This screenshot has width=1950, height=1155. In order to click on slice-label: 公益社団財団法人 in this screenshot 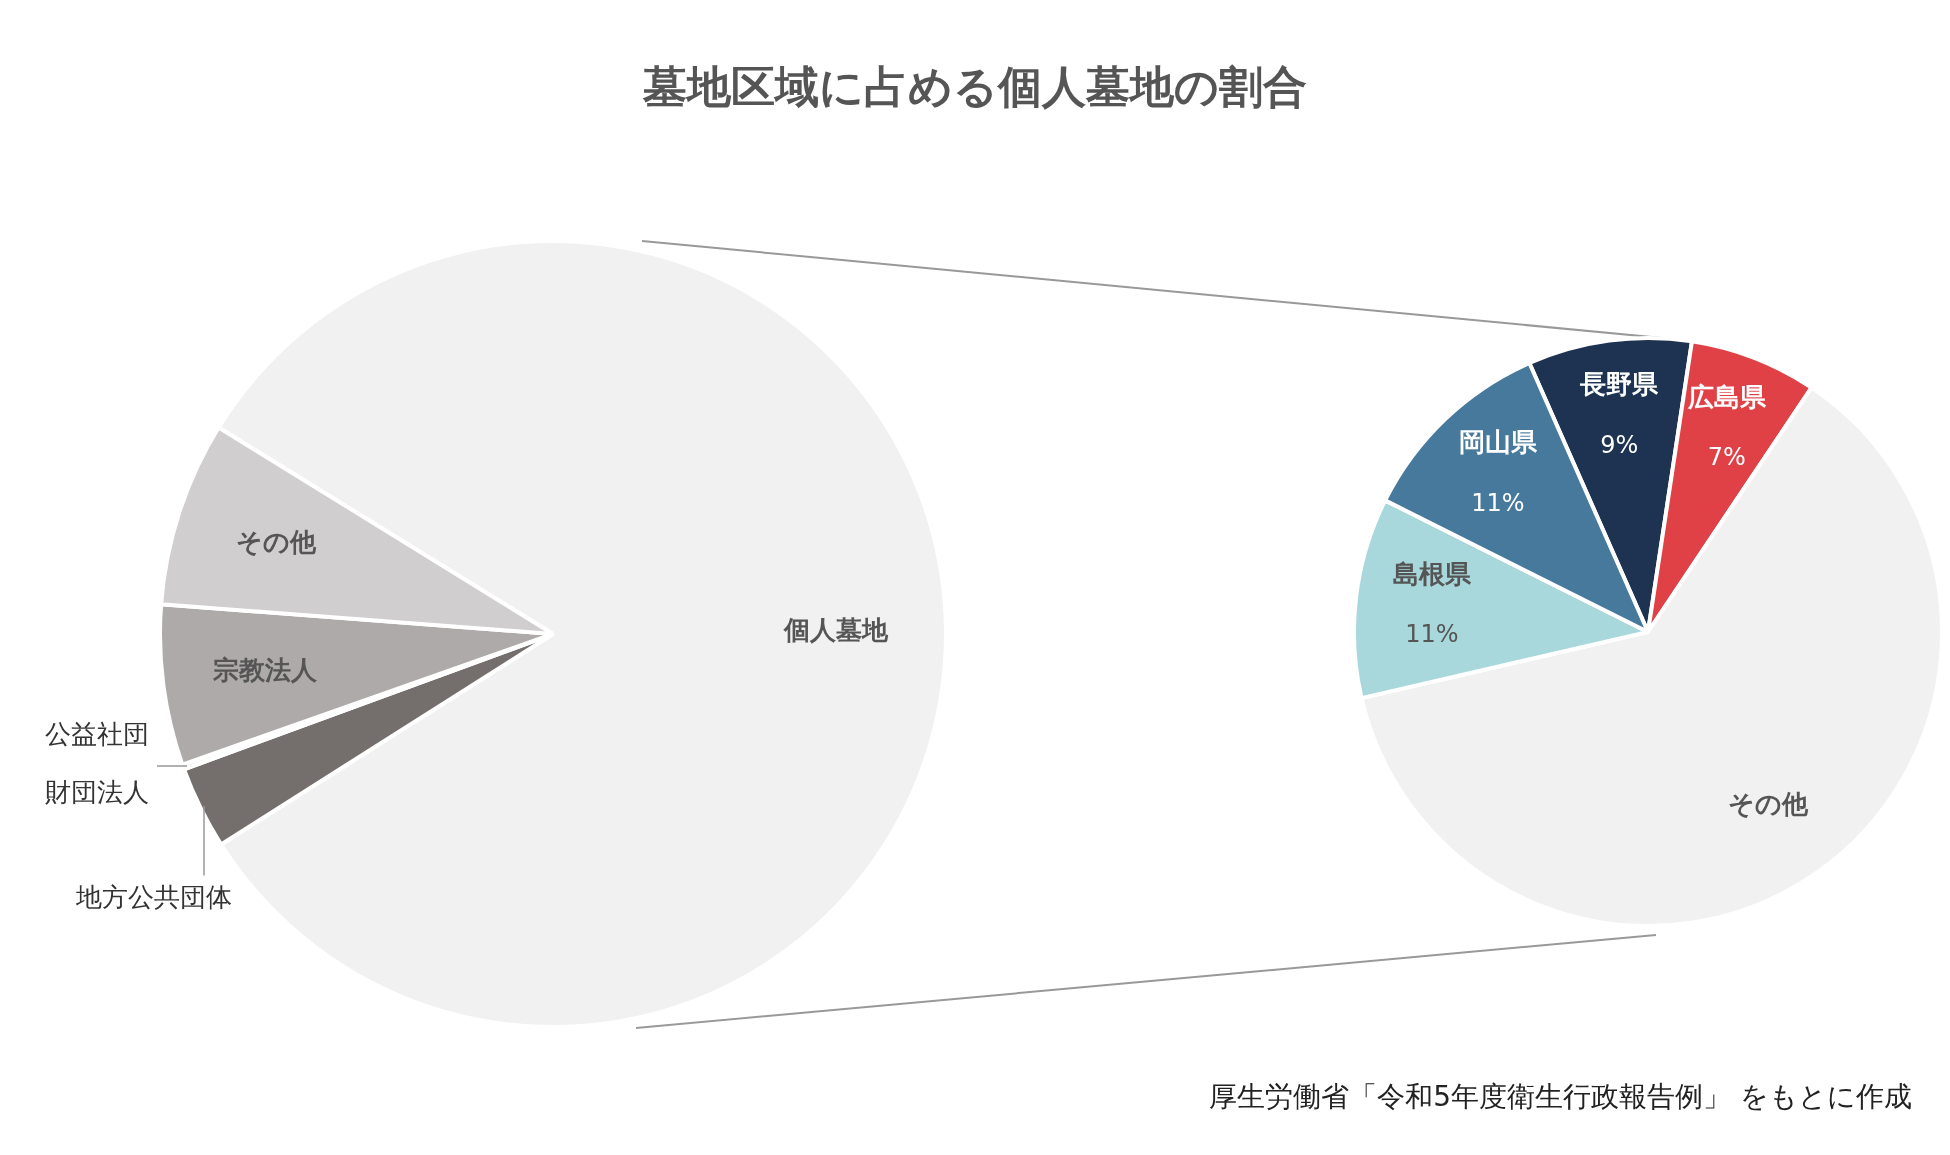, I will do `click(96, 763)`.